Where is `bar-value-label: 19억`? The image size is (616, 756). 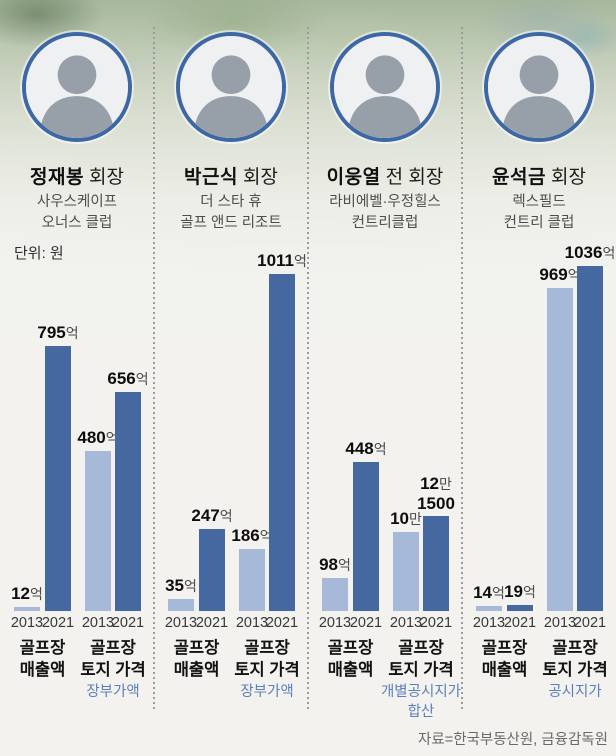
bar-value-label: 19억 is located at coordinates (520, 592).